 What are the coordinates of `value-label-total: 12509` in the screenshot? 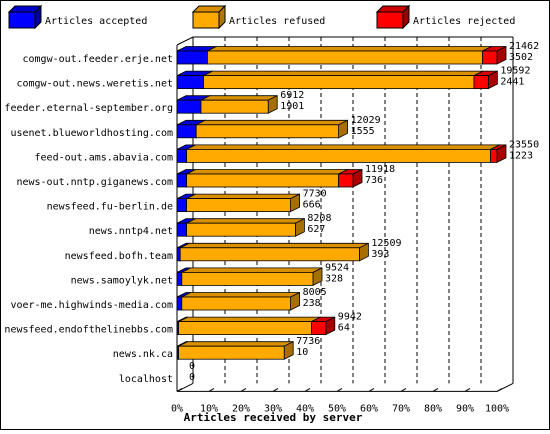 It's located at (386, 243).